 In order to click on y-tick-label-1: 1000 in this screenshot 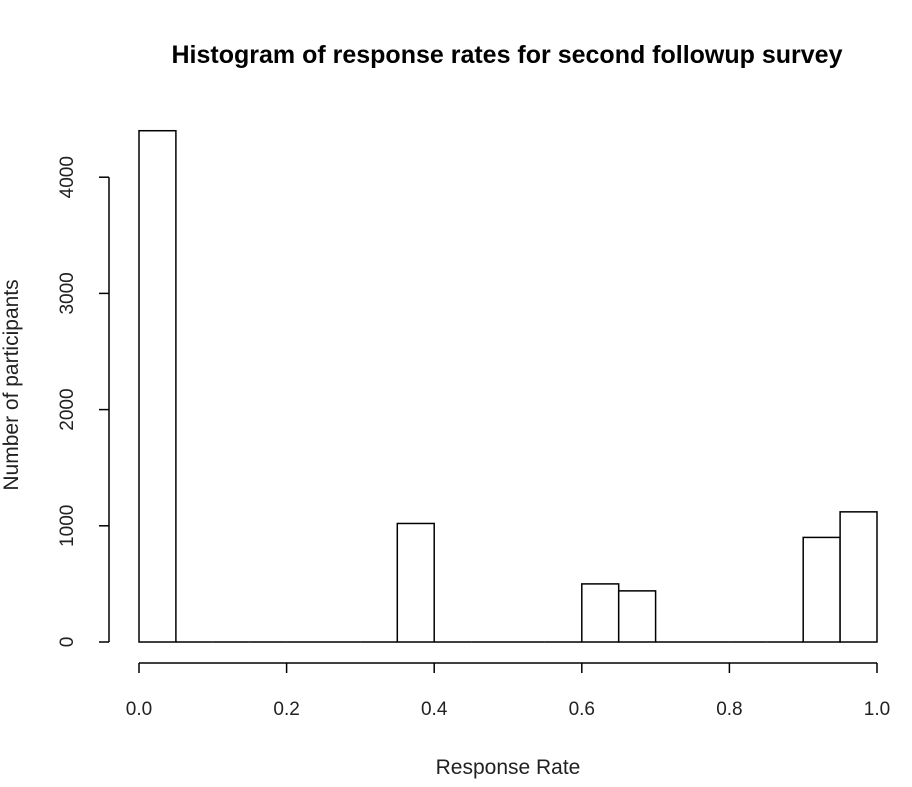, I will do `click(67, 526)`.